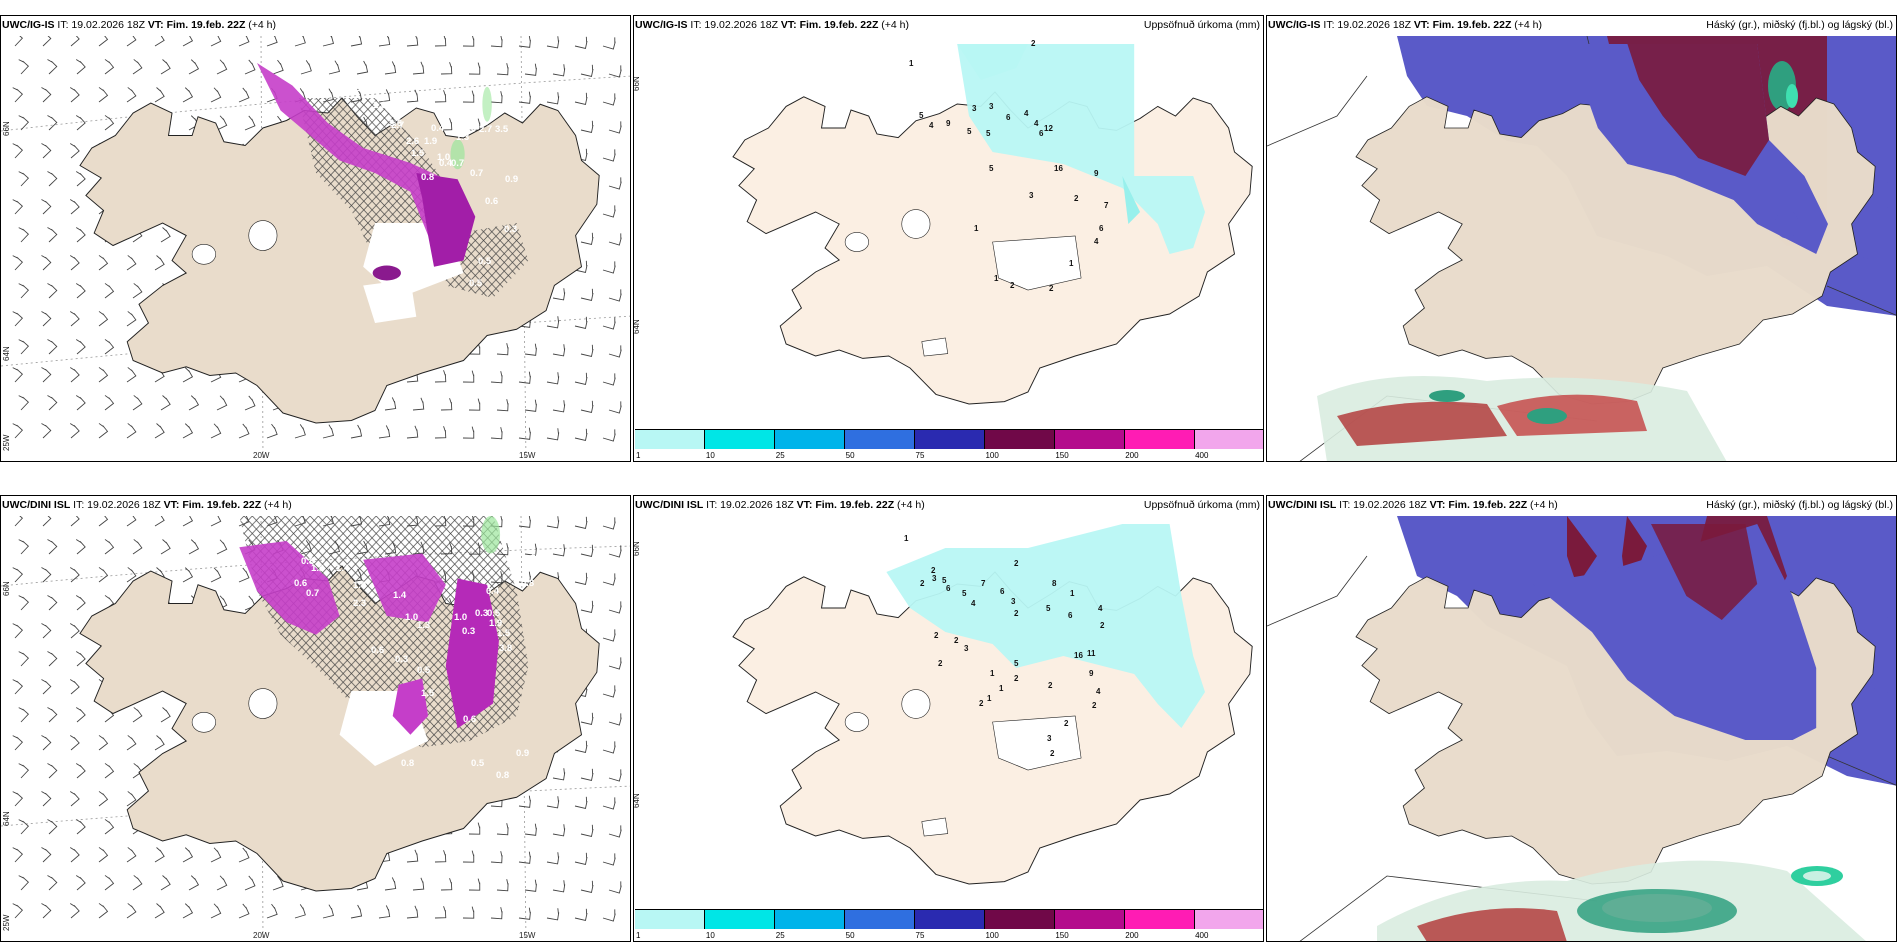  Describe the element at coordinates (989, 698) in the screenshot. I see `map-value-label: 1` at that location.